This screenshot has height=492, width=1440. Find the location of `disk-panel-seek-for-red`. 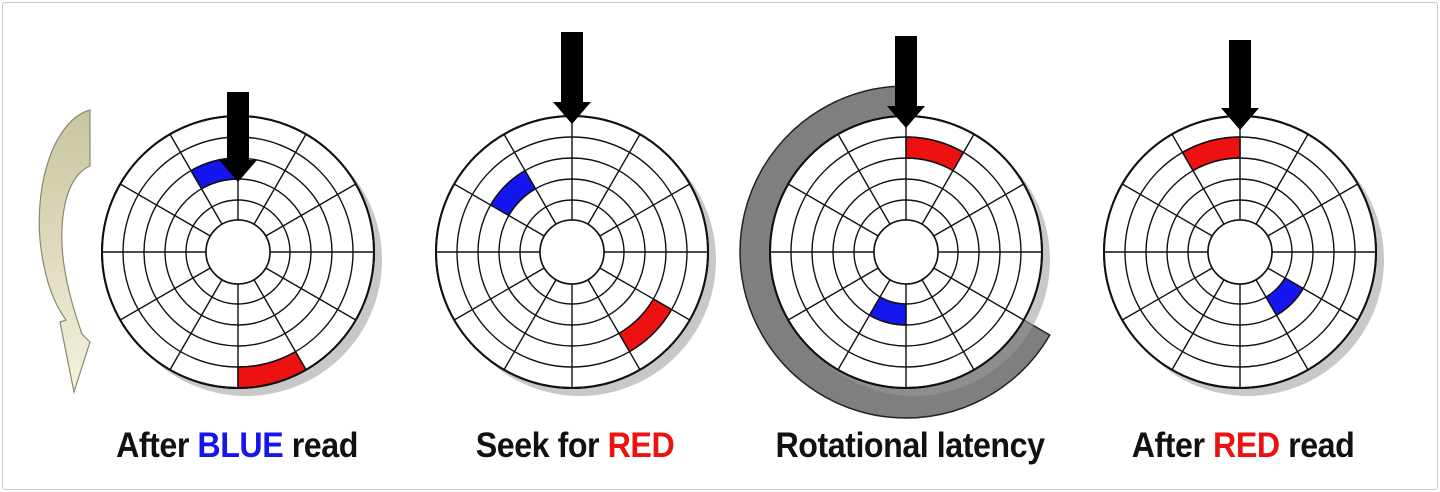

disk-panel-seek-for-red is located at coordinates (575, 214).